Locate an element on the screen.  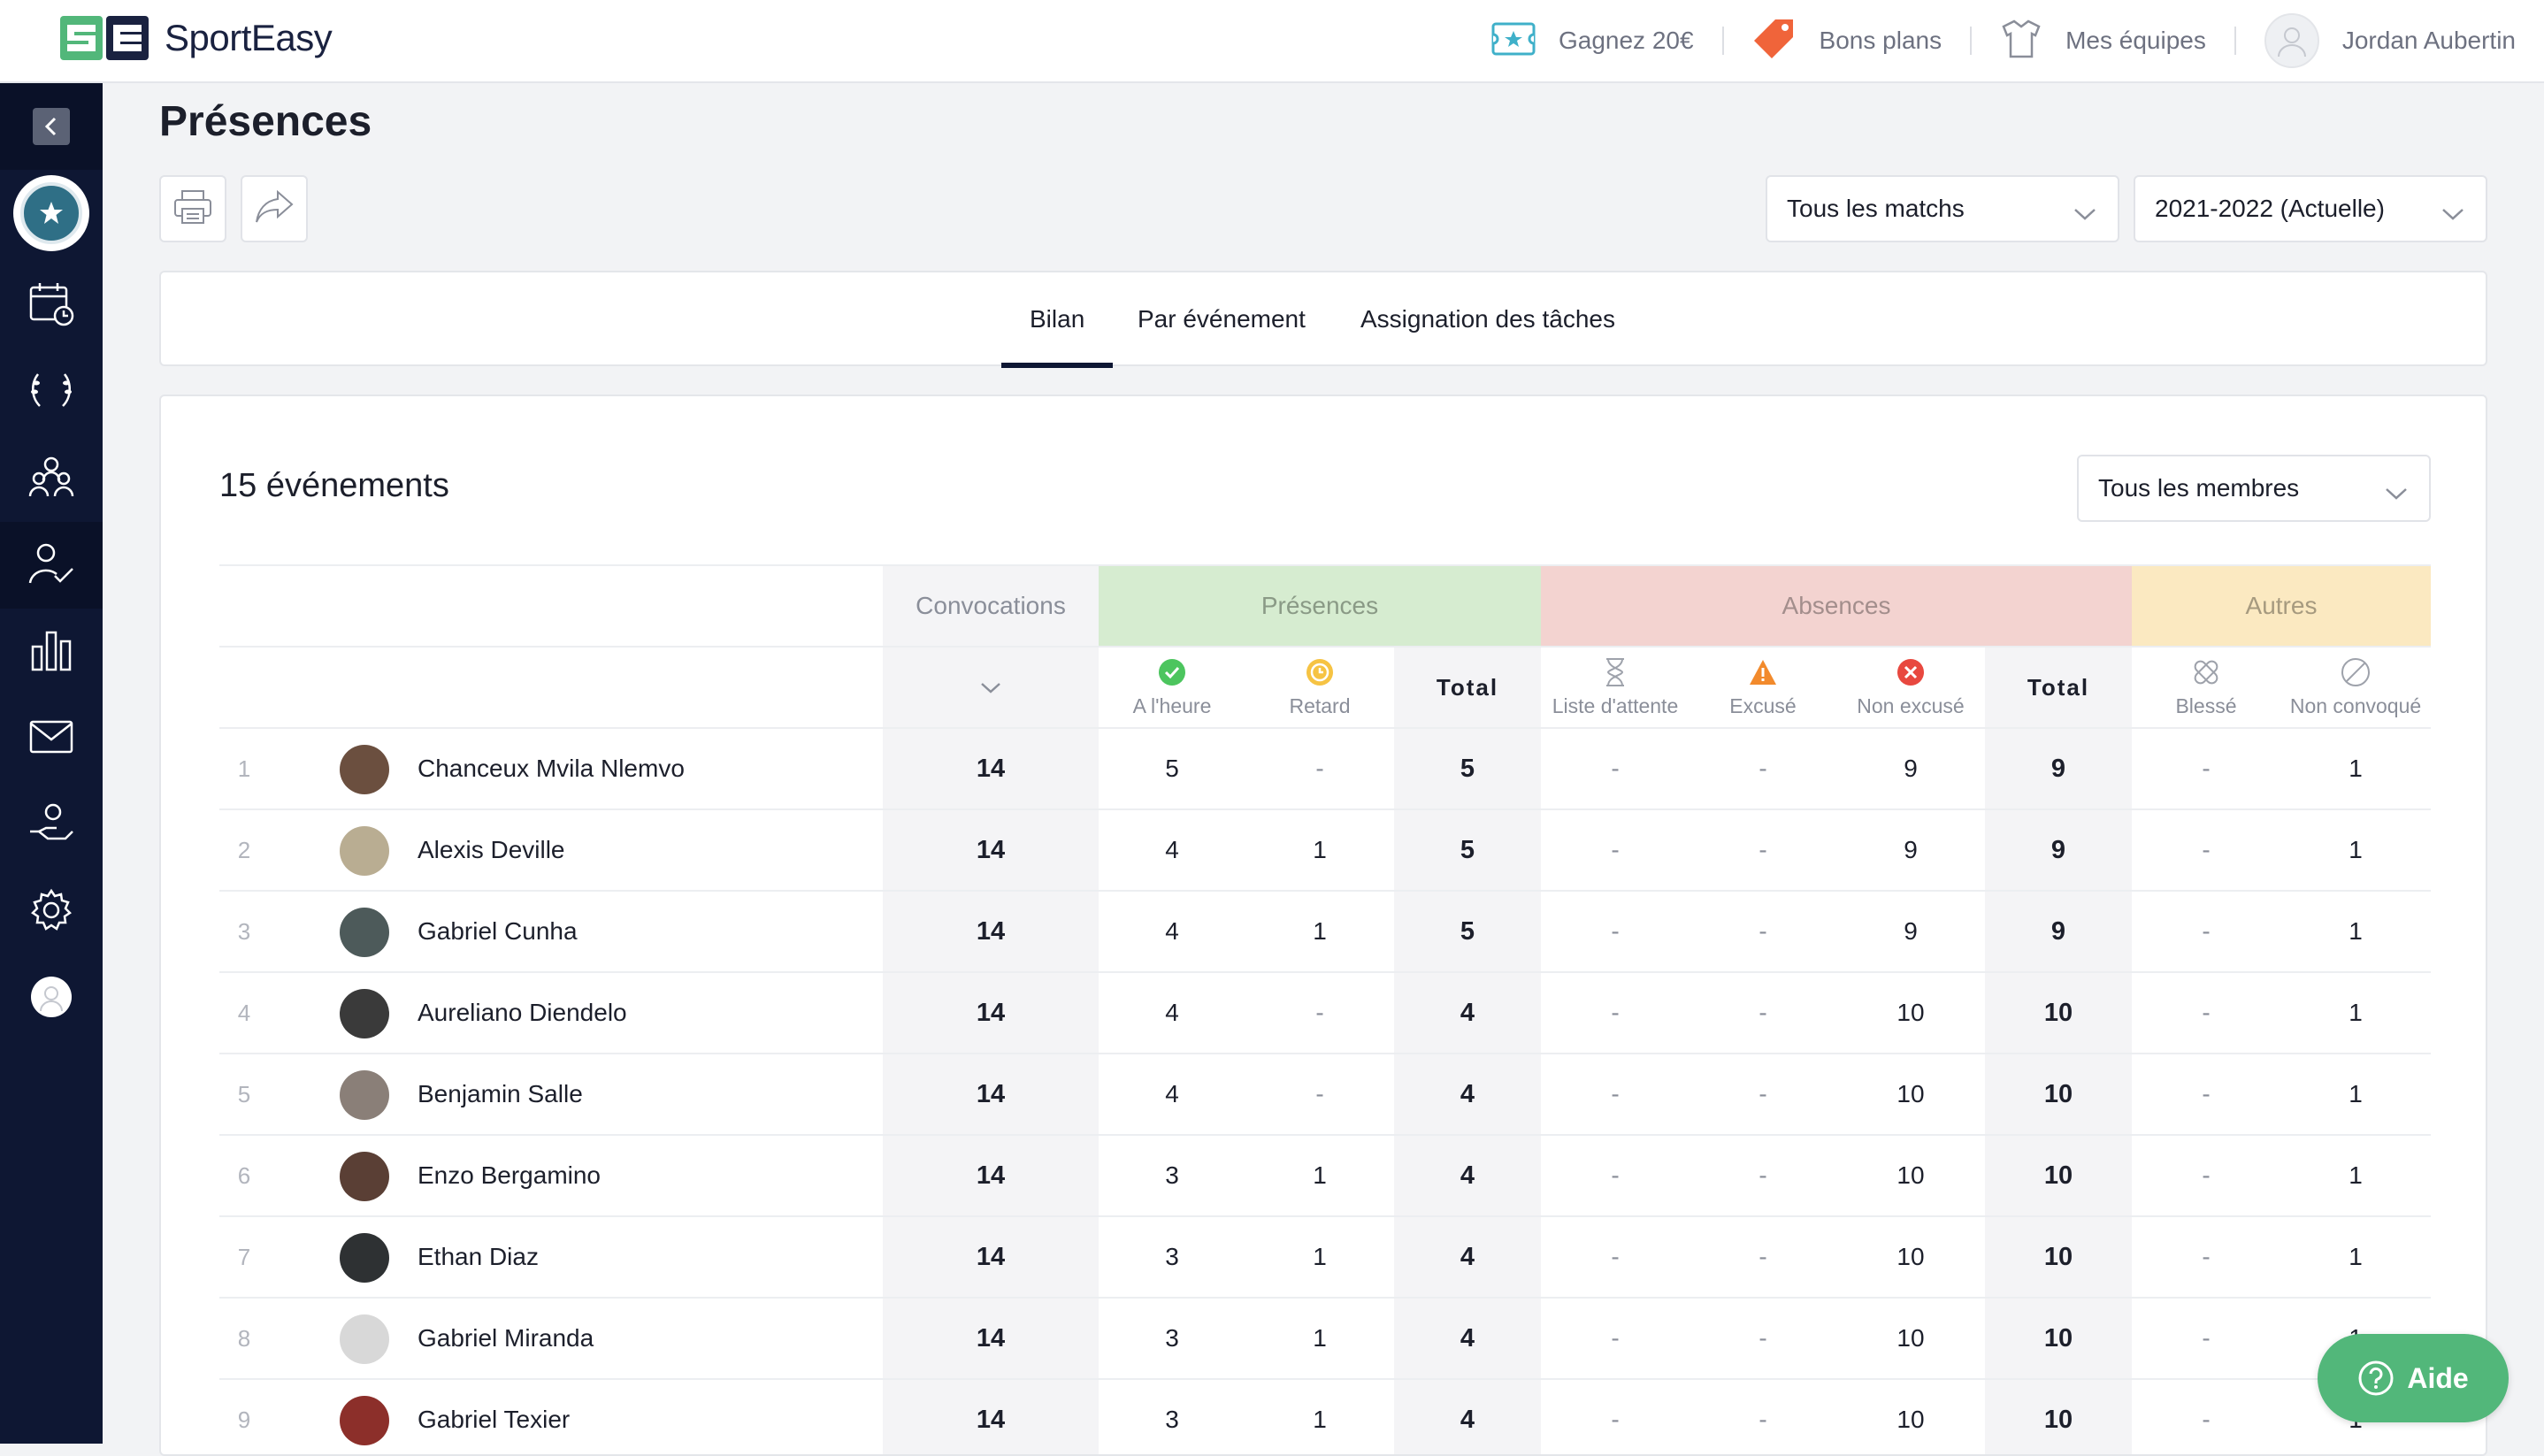
table-row: 3 Gabriel Cunha 14 4 1 5 - - 9 9 - 1 is located at coordinates (1325, 930).